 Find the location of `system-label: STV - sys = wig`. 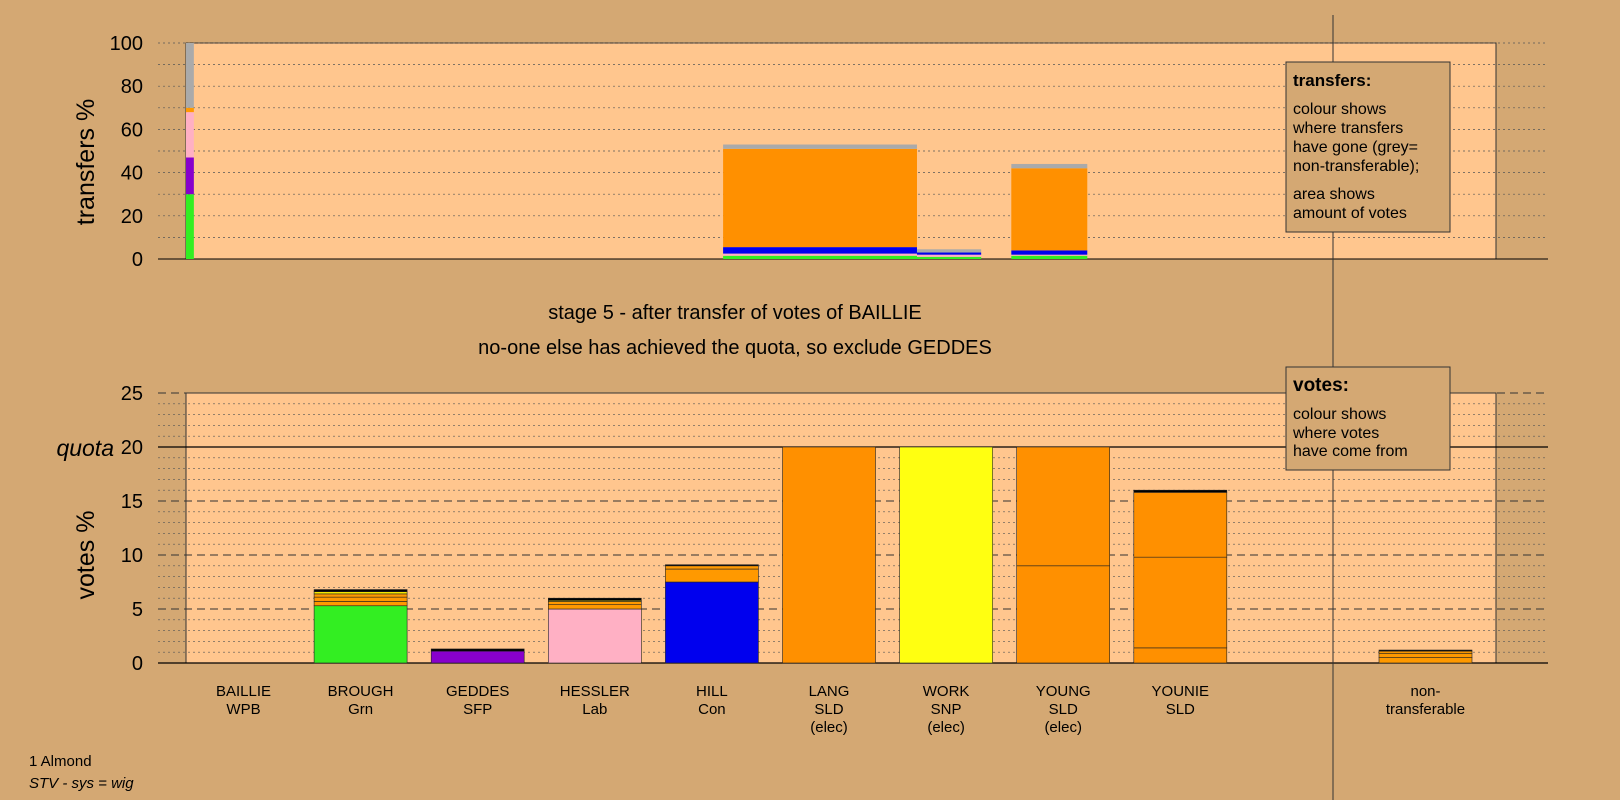

system-label: STV - sys = wig is located at coordinates (81, 783).